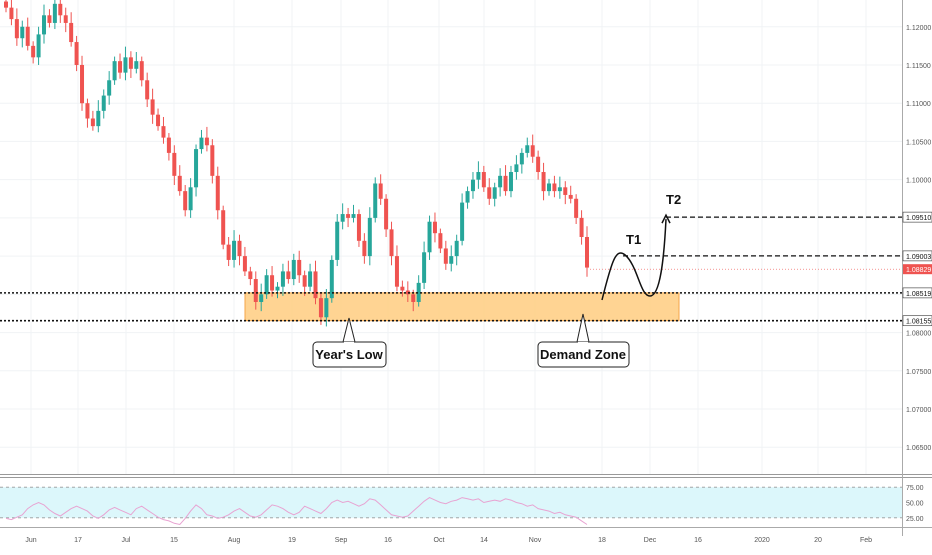 The width and height of the screenshot is (932, 555). I want to click on time-tick-label: 18, so click(602, 540).